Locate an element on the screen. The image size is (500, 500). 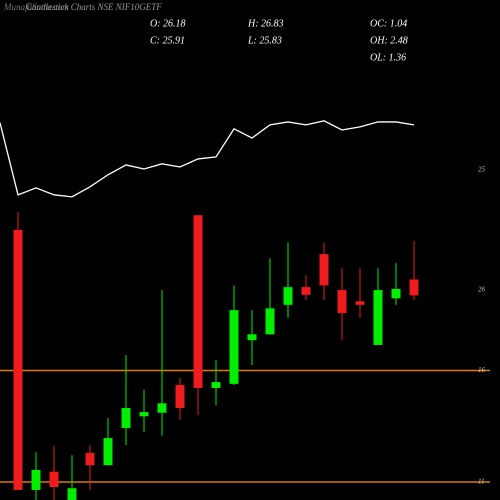
y2-tick-label: 25 is located at coordinates (482, 169).